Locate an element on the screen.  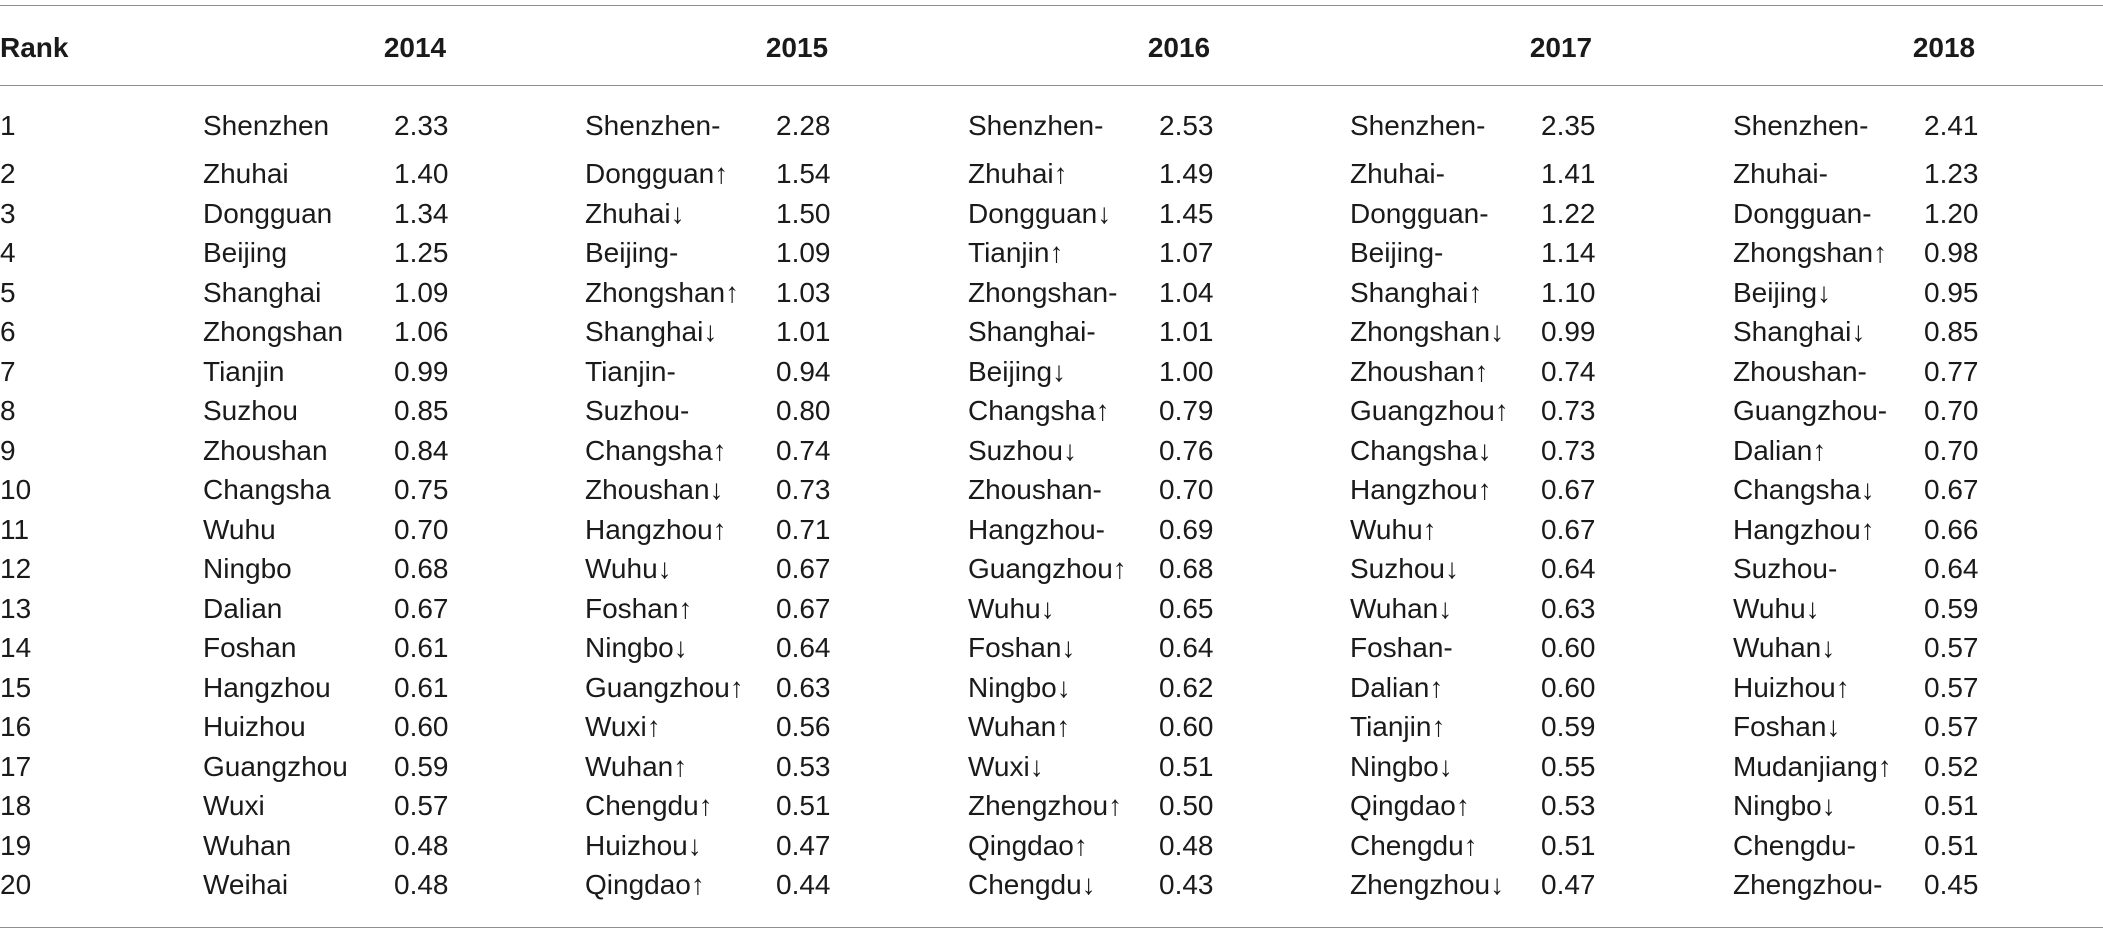
city-cell: Foshan↑ is located at coordinates (639, 608).